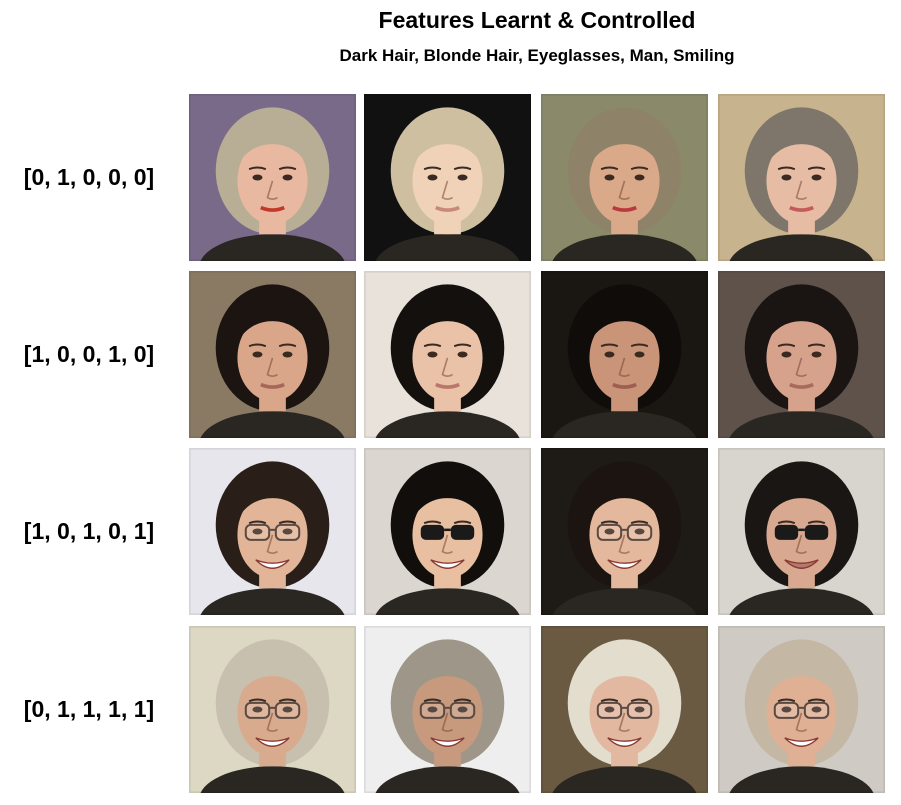  I want to click on row-label-3: [1, 0, 1, 0, 1], so click(89, 531).